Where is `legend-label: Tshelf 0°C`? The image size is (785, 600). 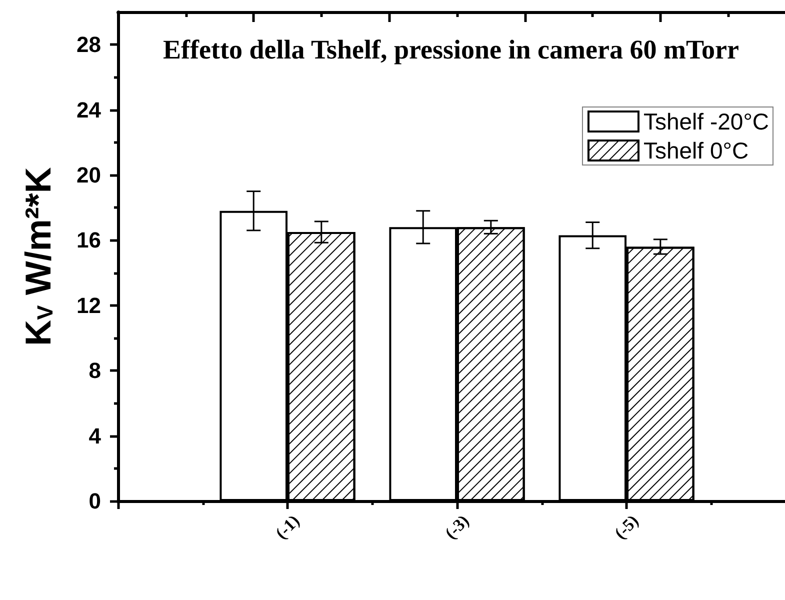
legend-label: Tshelf 0°C is located at coordinates (696, 151).